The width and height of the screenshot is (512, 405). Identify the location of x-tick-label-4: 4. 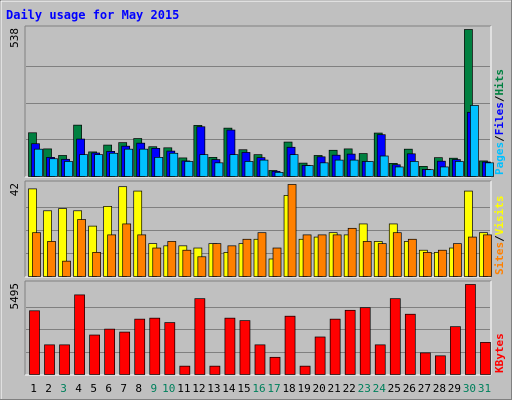
(78, 388).